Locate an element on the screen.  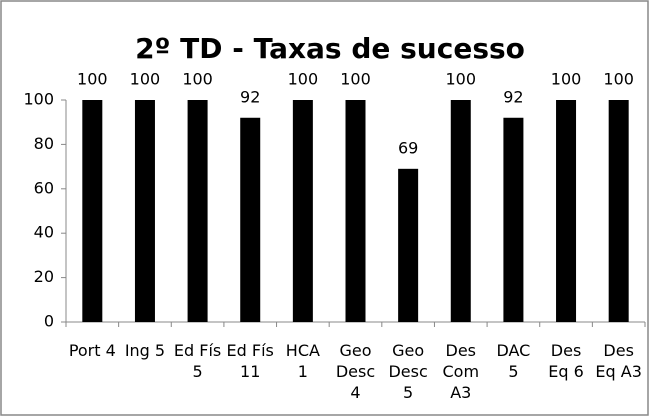
x-tick-label: Geo Desc 4 is located at coordinates (355, 371).